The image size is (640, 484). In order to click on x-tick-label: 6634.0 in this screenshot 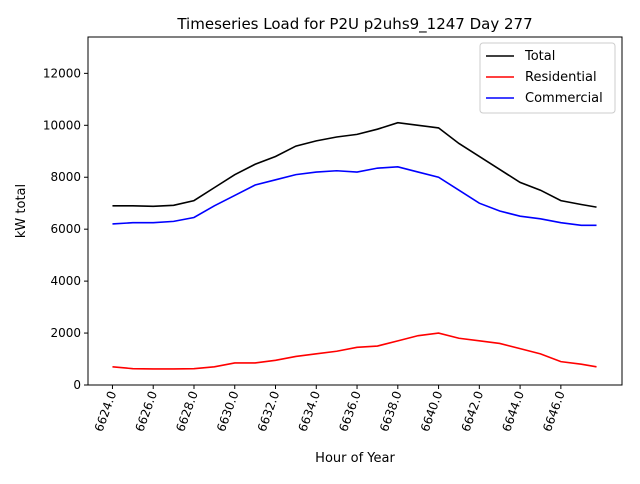, I will do `click(310, 411)`.